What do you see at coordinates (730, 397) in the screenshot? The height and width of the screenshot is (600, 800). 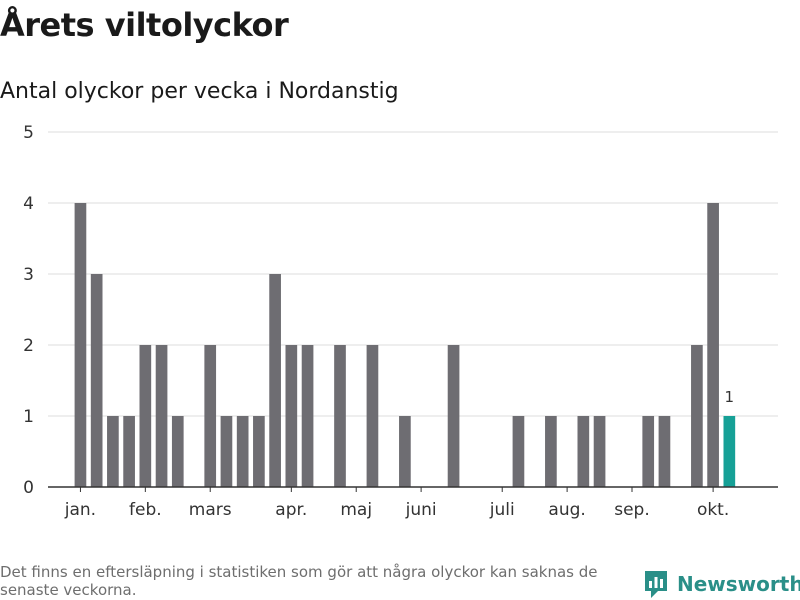 I see `data-label: 1` at bounding box center [730, 397].